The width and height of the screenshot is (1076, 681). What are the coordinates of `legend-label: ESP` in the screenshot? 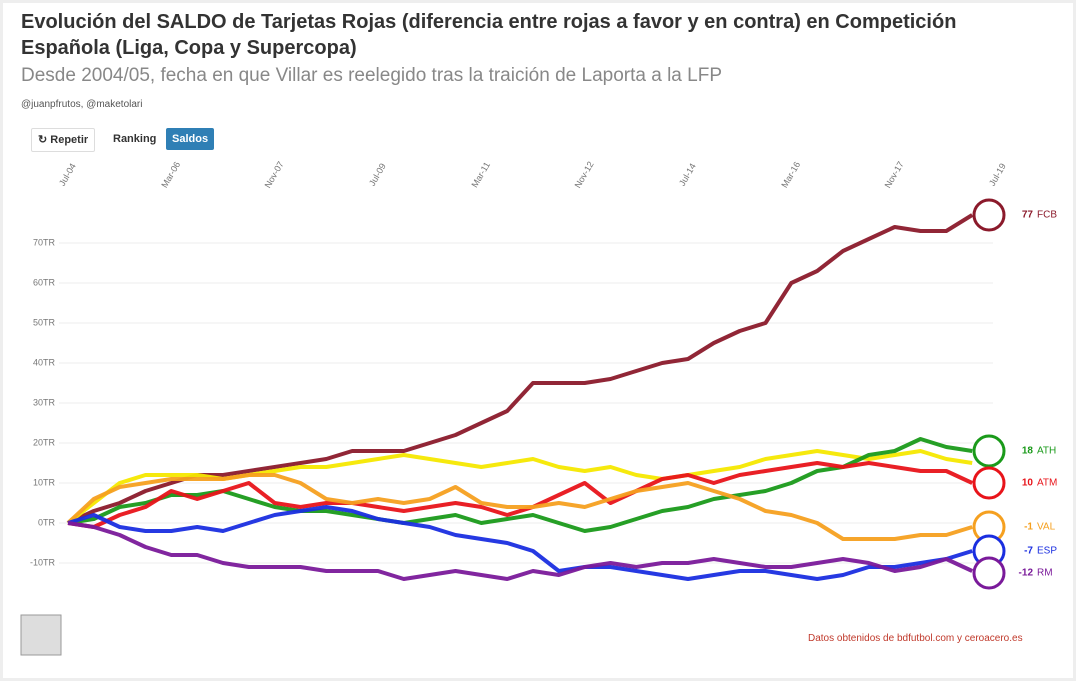 It's located at (1047, 551).